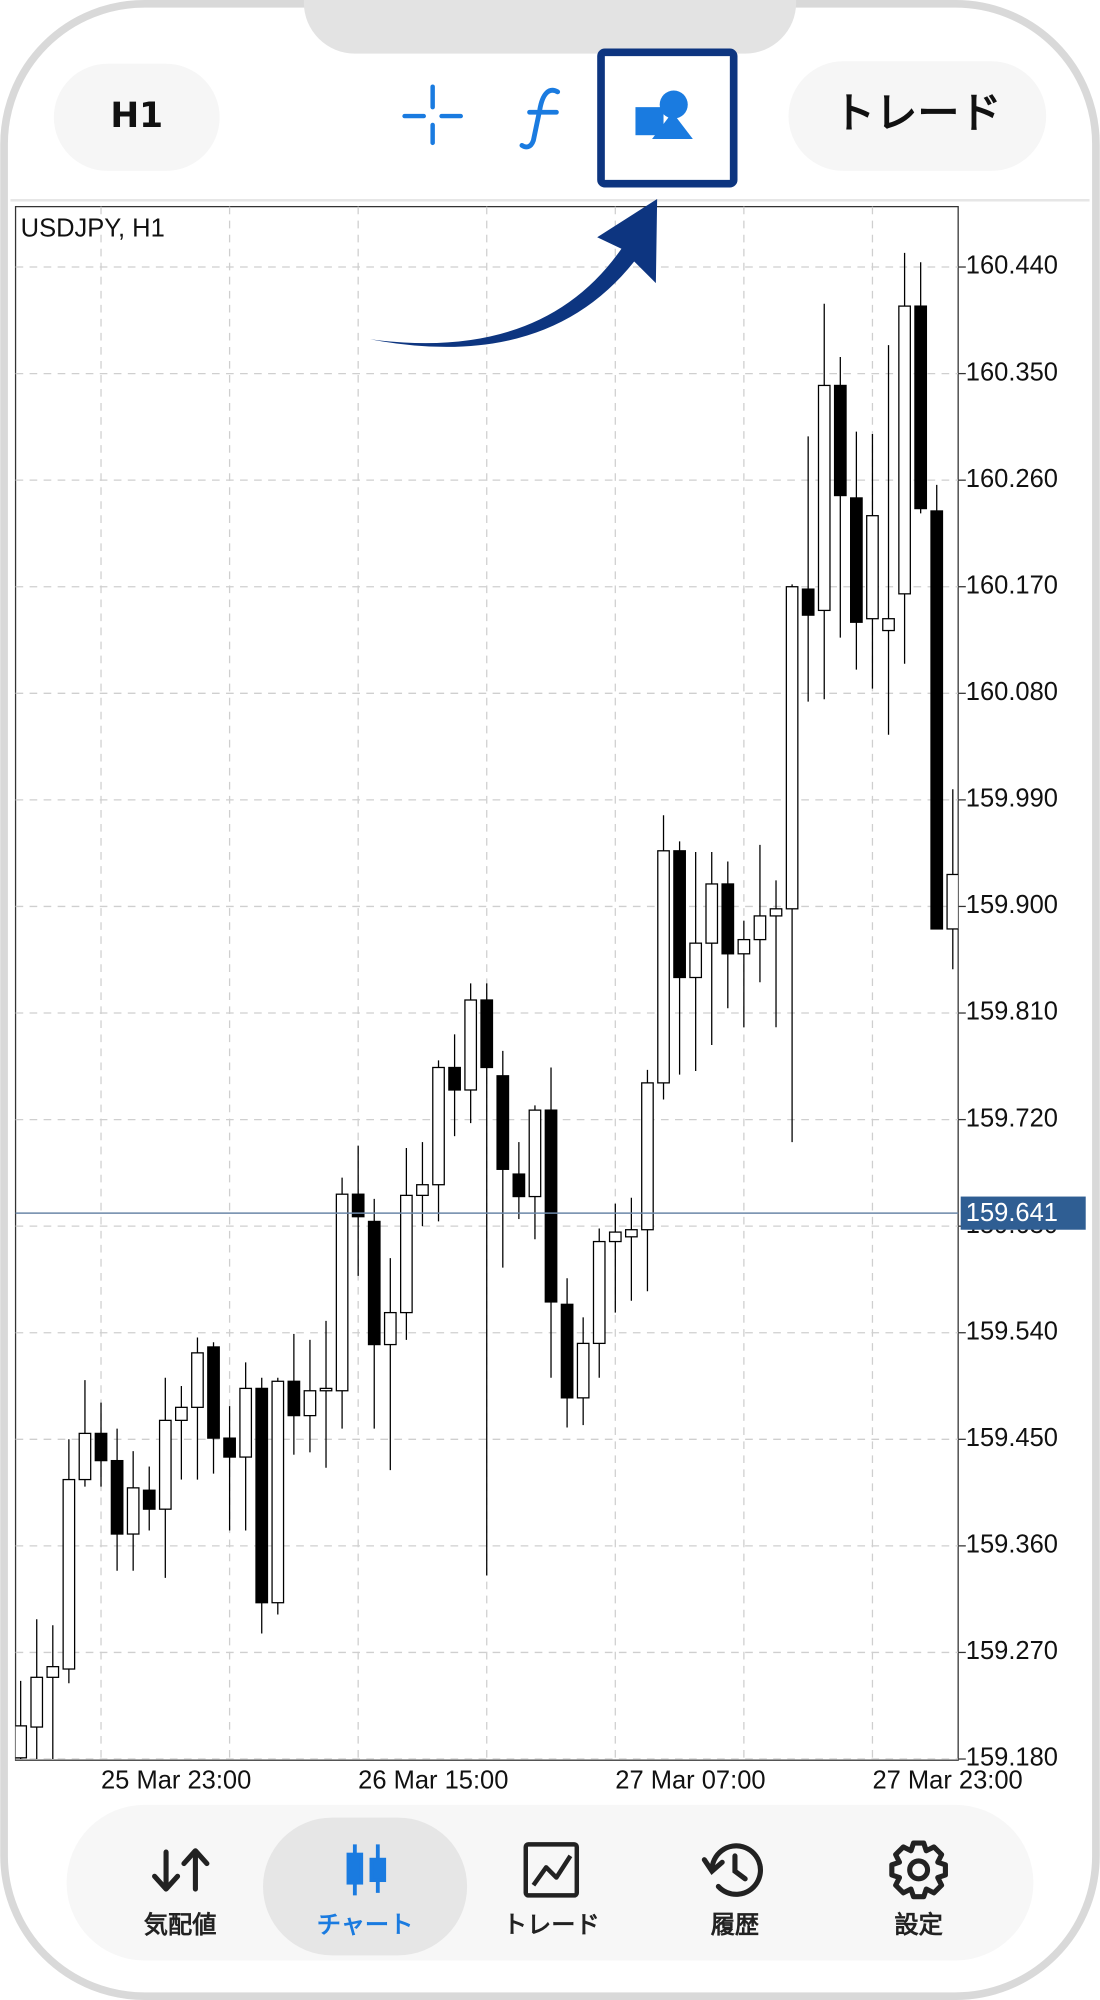 This screenshot has width=1100, height=2000. Describe the element at coordinates (366, 1870) in the screenshot. I see `chart-nav-icon` at that location.